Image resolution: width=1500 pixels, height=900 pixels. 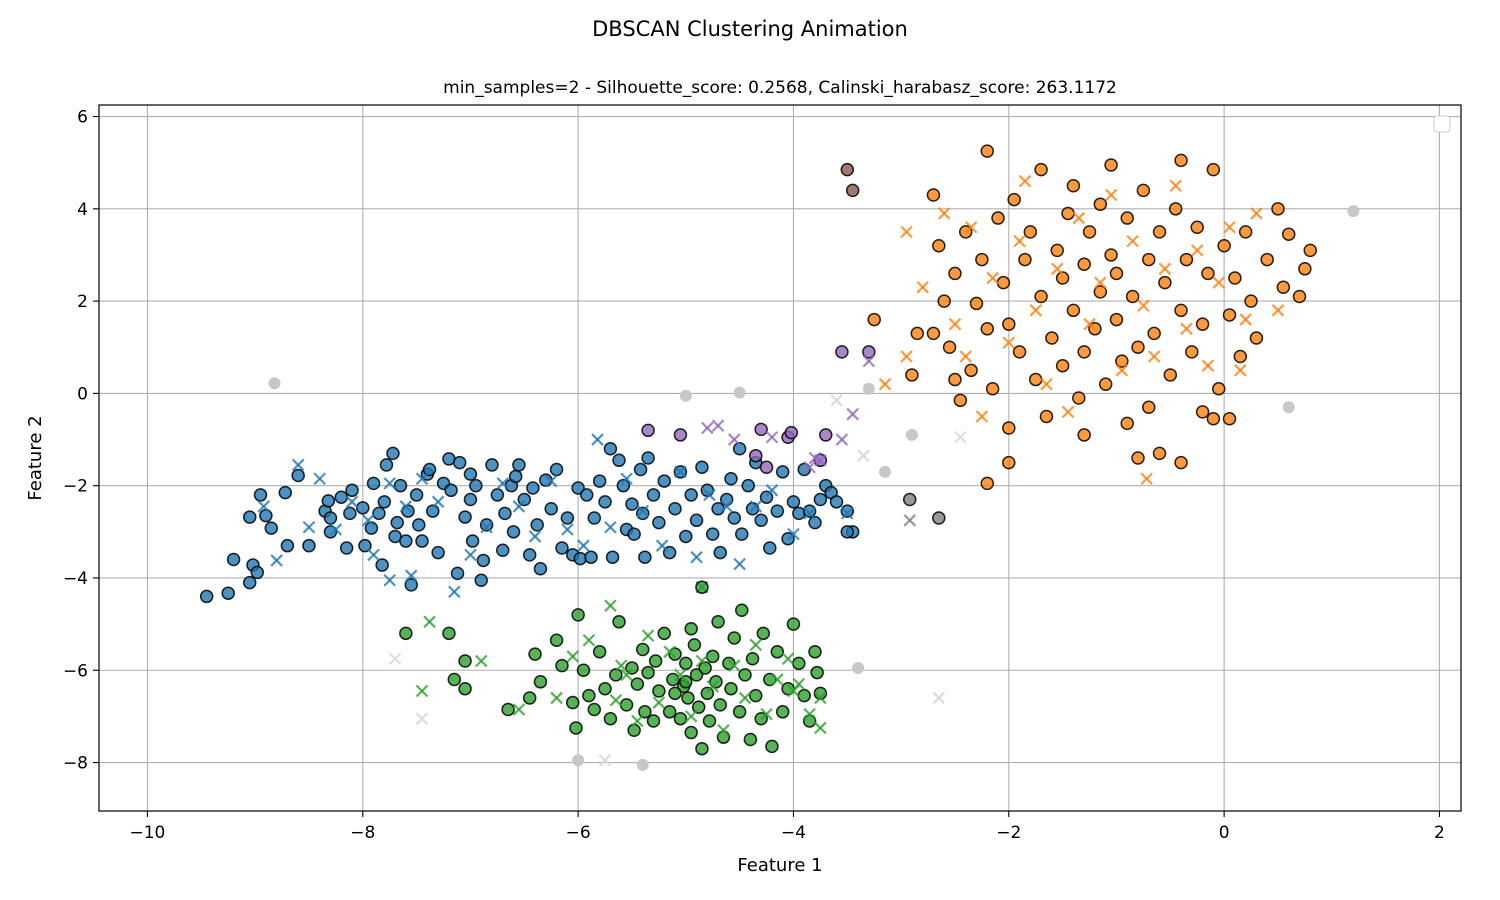 I want to click on y-tick-label: 6, so click(x=82, y=118).